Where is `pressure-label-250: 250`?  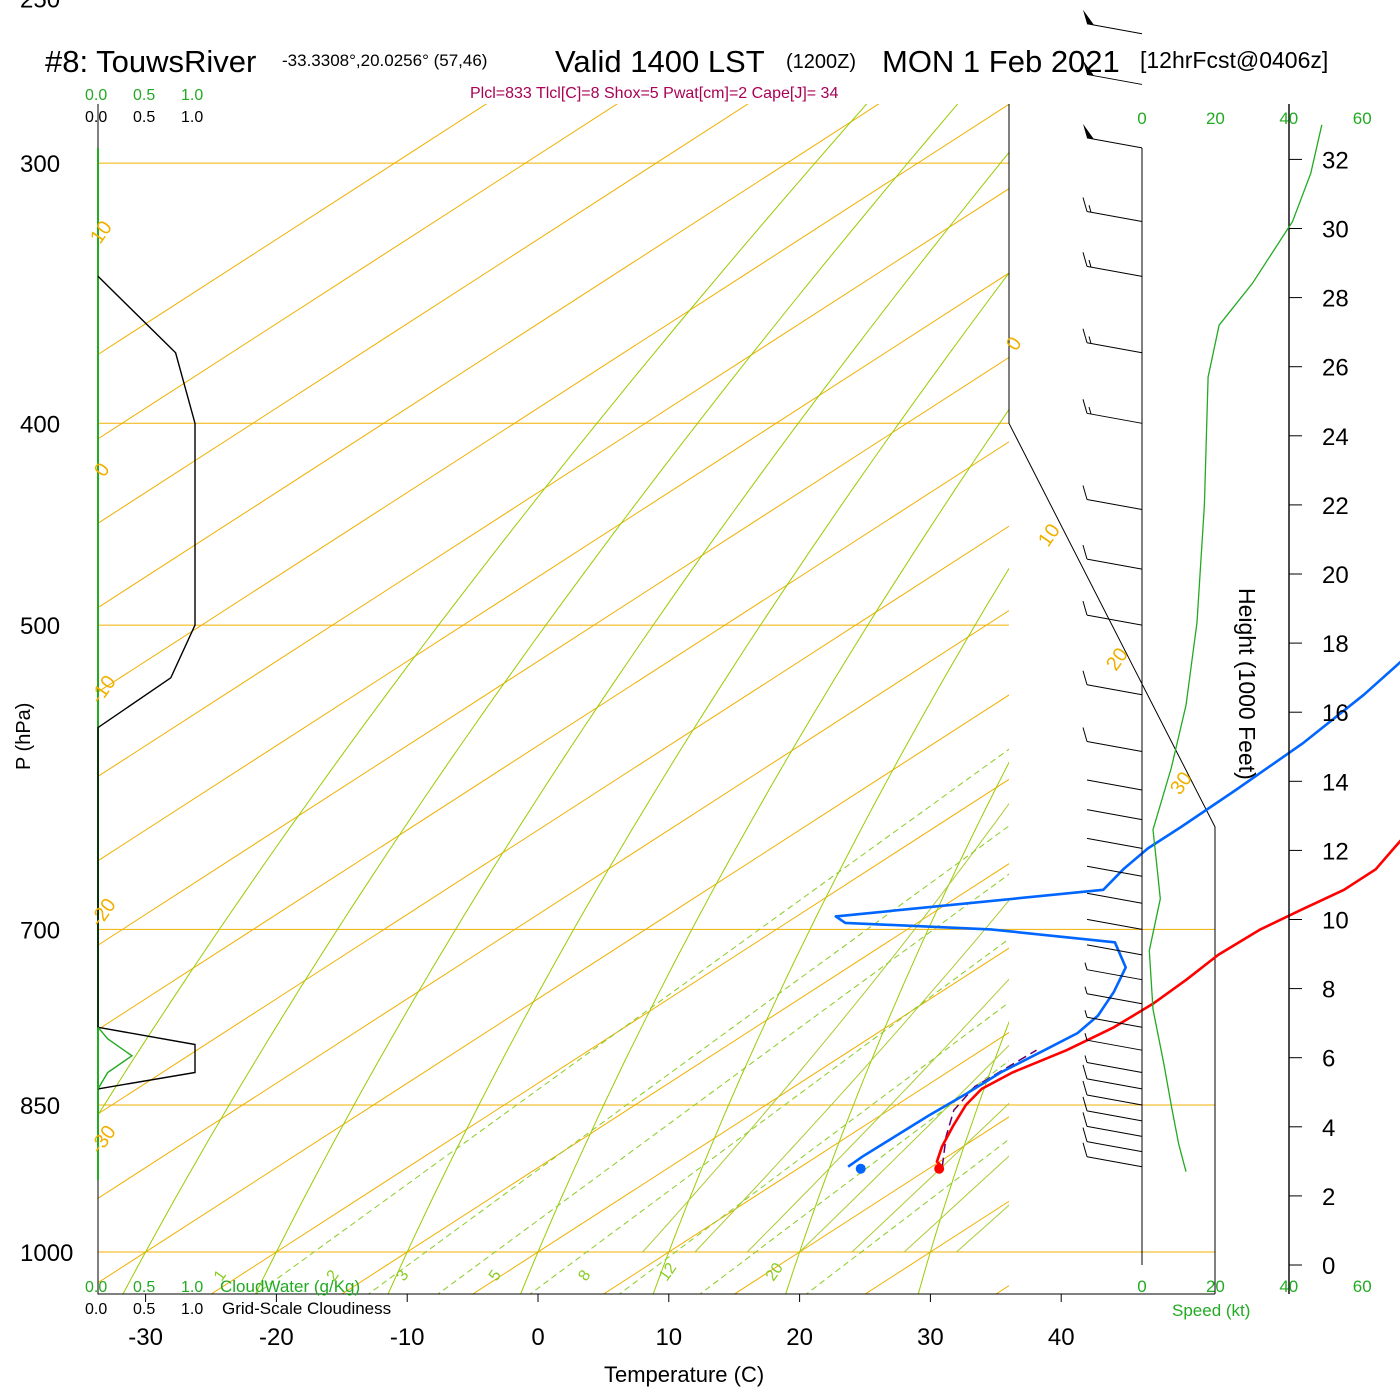 pressure-label-250: 250 is located at coordinates (40, 6).